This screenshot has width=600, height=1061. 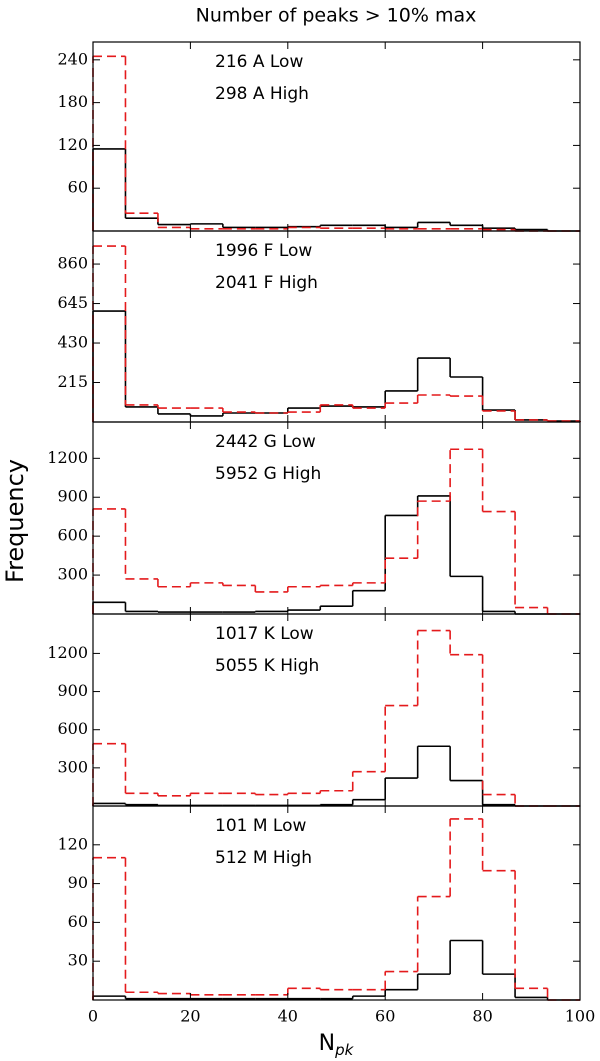 What do you see at coordinates (72, 263) in the screenshot?
I see `y-tick-label: 860` at bounding box center [72, 263].